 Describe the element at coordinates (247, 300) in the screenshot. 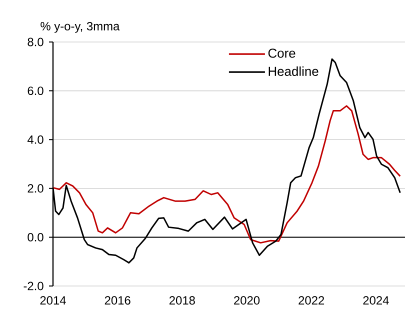

I see `x-tick-label: 2020` at that location.